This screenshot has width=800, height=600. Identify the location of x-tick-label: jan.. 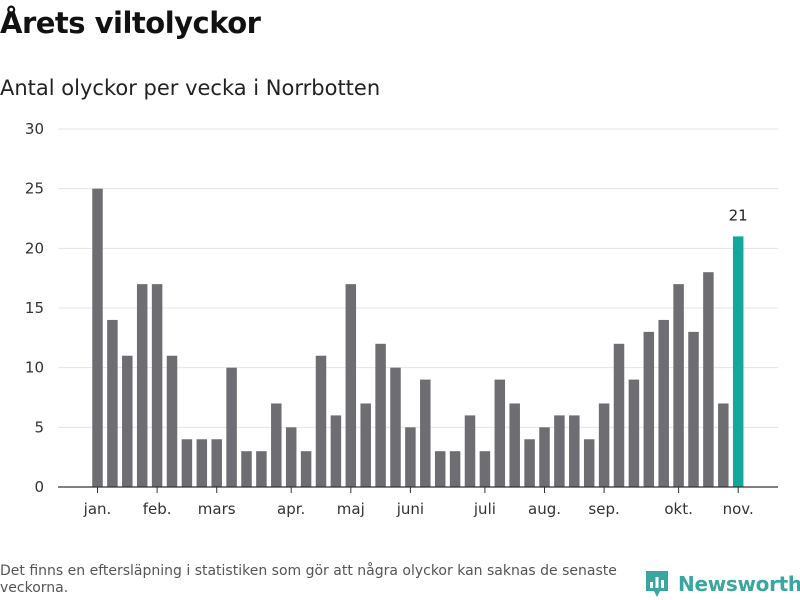
(97, 509).